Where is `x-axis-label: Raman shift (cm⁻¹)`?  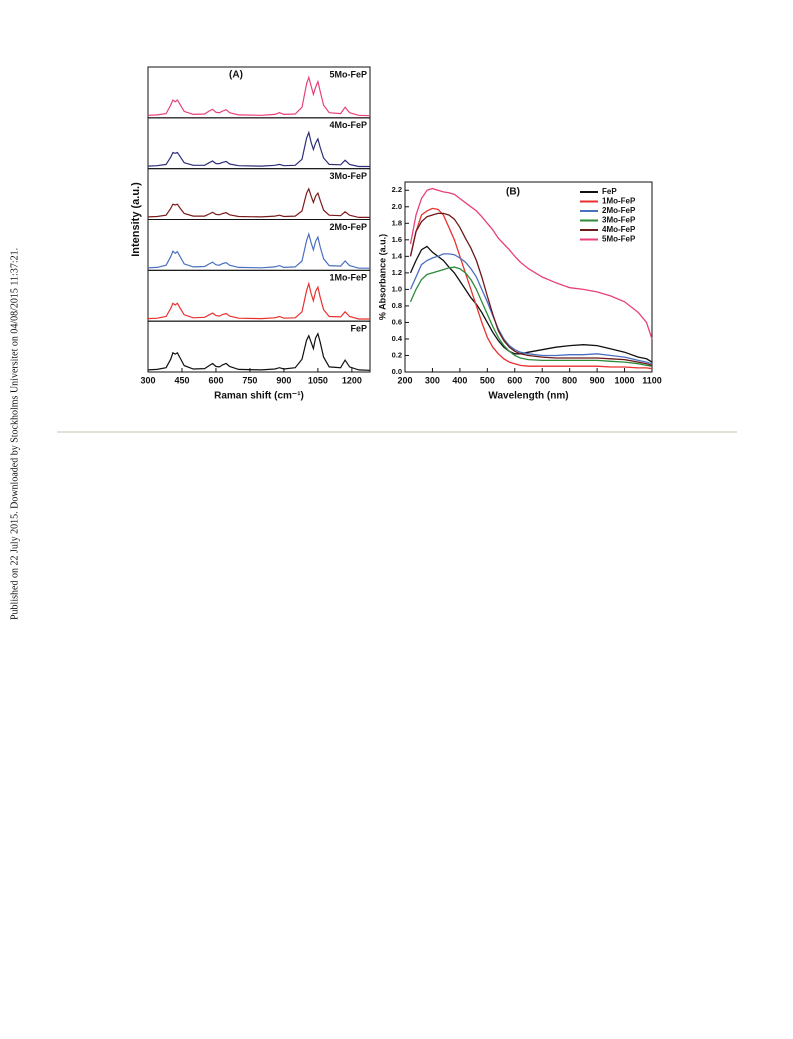
x-axis-label: Raman shift (cm⁻¹) is located at coordinates (259, 396).